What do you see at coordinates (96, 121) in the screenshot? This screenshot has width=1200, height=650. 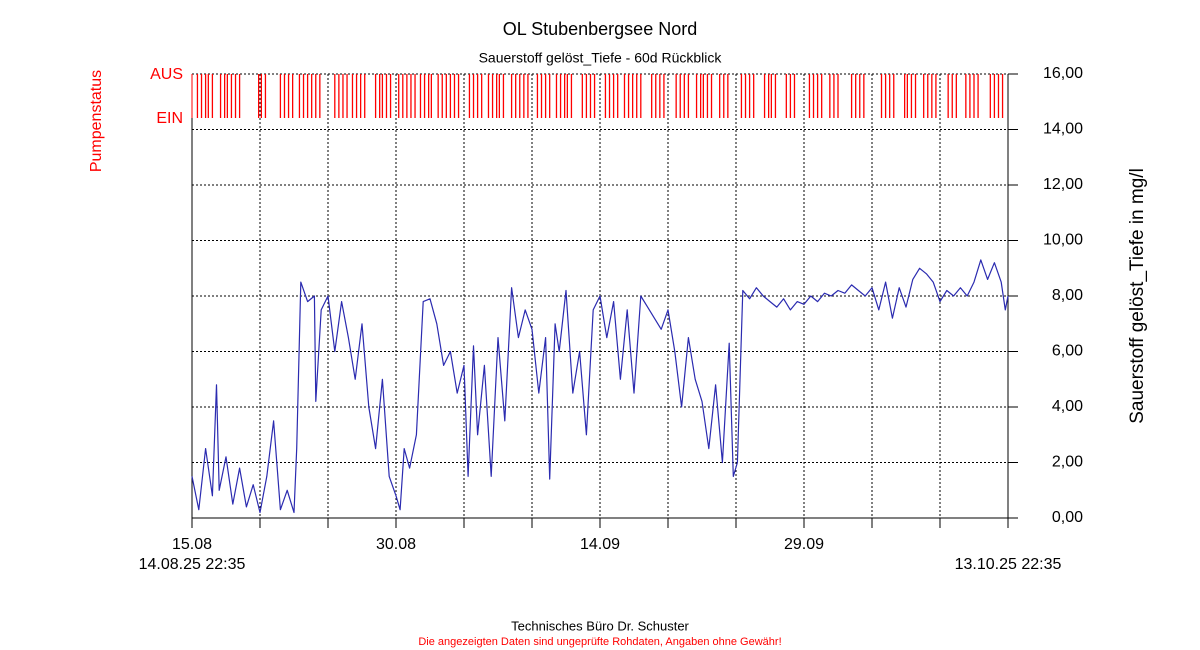 I see `pump-axis-label: Pumpenstatus` at bounding box center [96, 121].